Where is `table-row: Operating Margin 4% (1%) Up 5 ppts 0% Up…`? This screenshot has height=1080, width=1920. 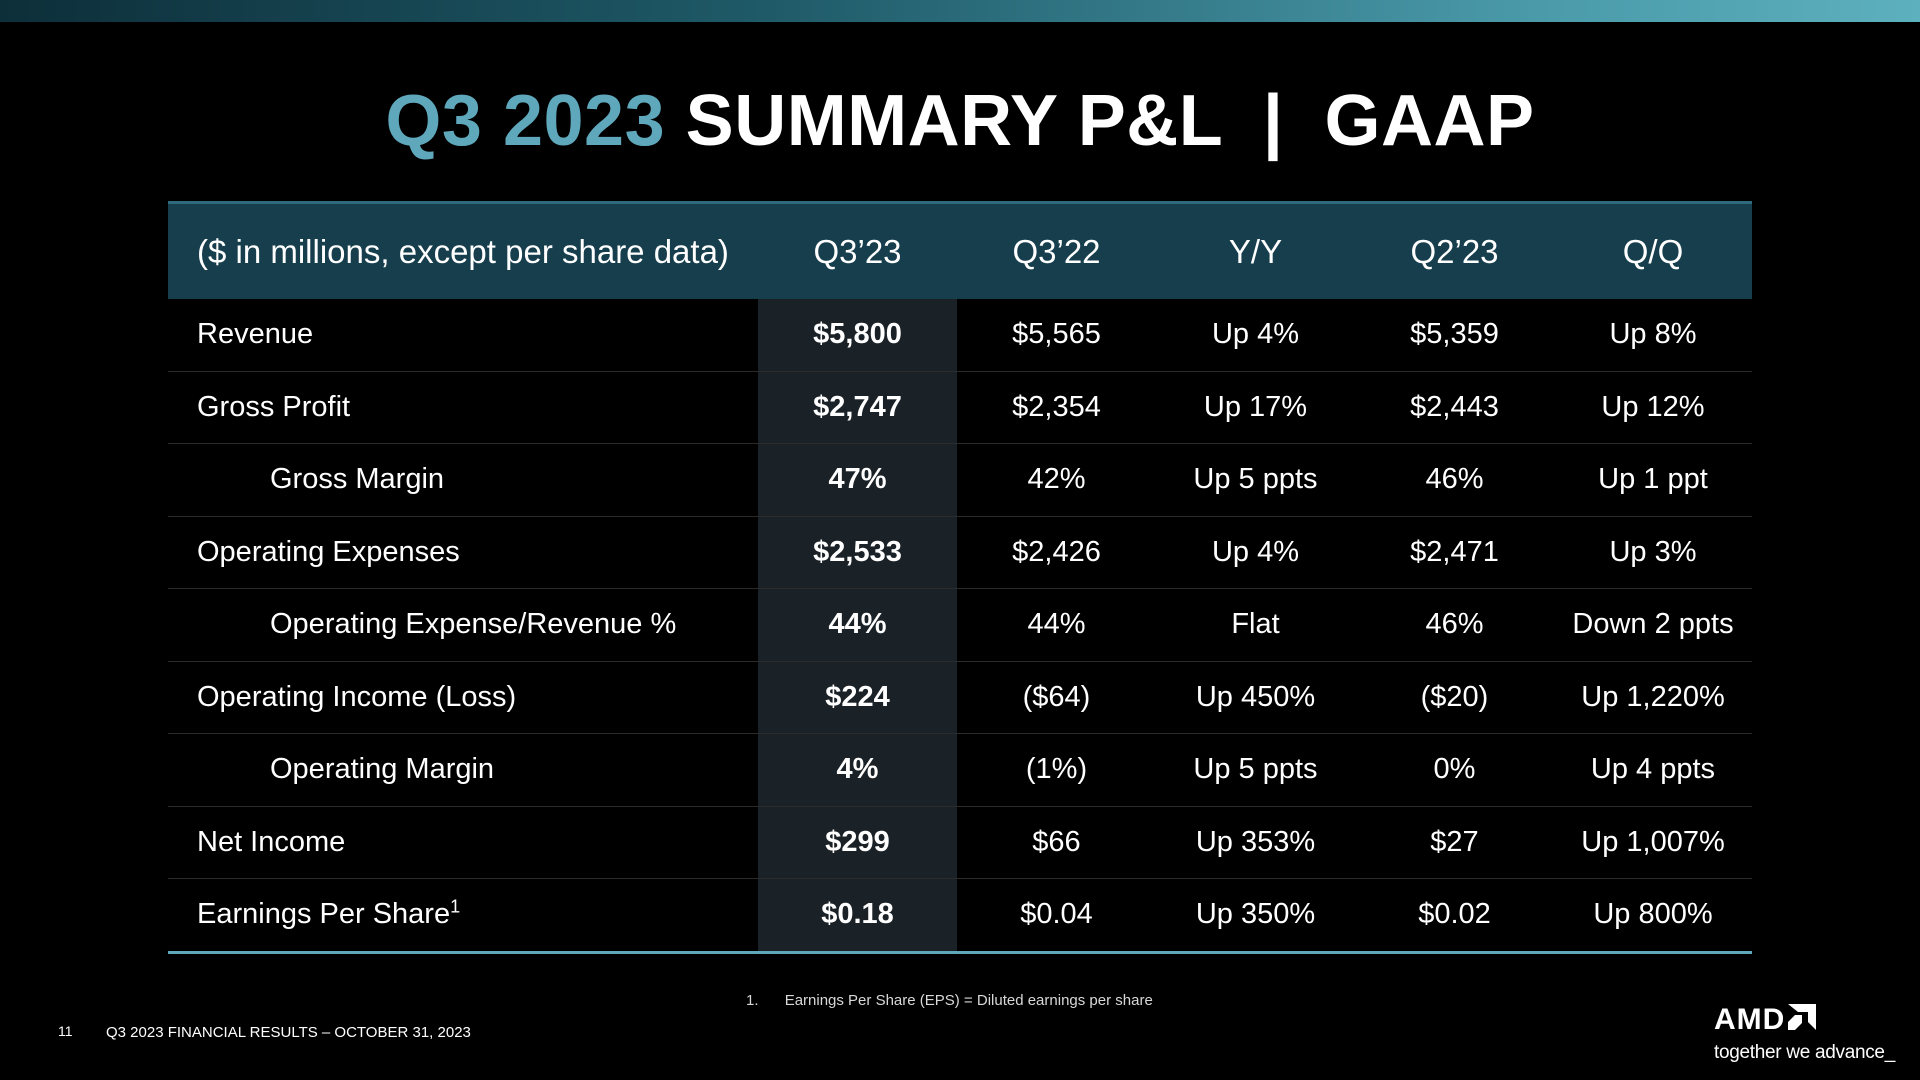 table-row: Operating Margin 4% (1%) Up 5 ppts 0% Up… is located at coordinates (960, 770).